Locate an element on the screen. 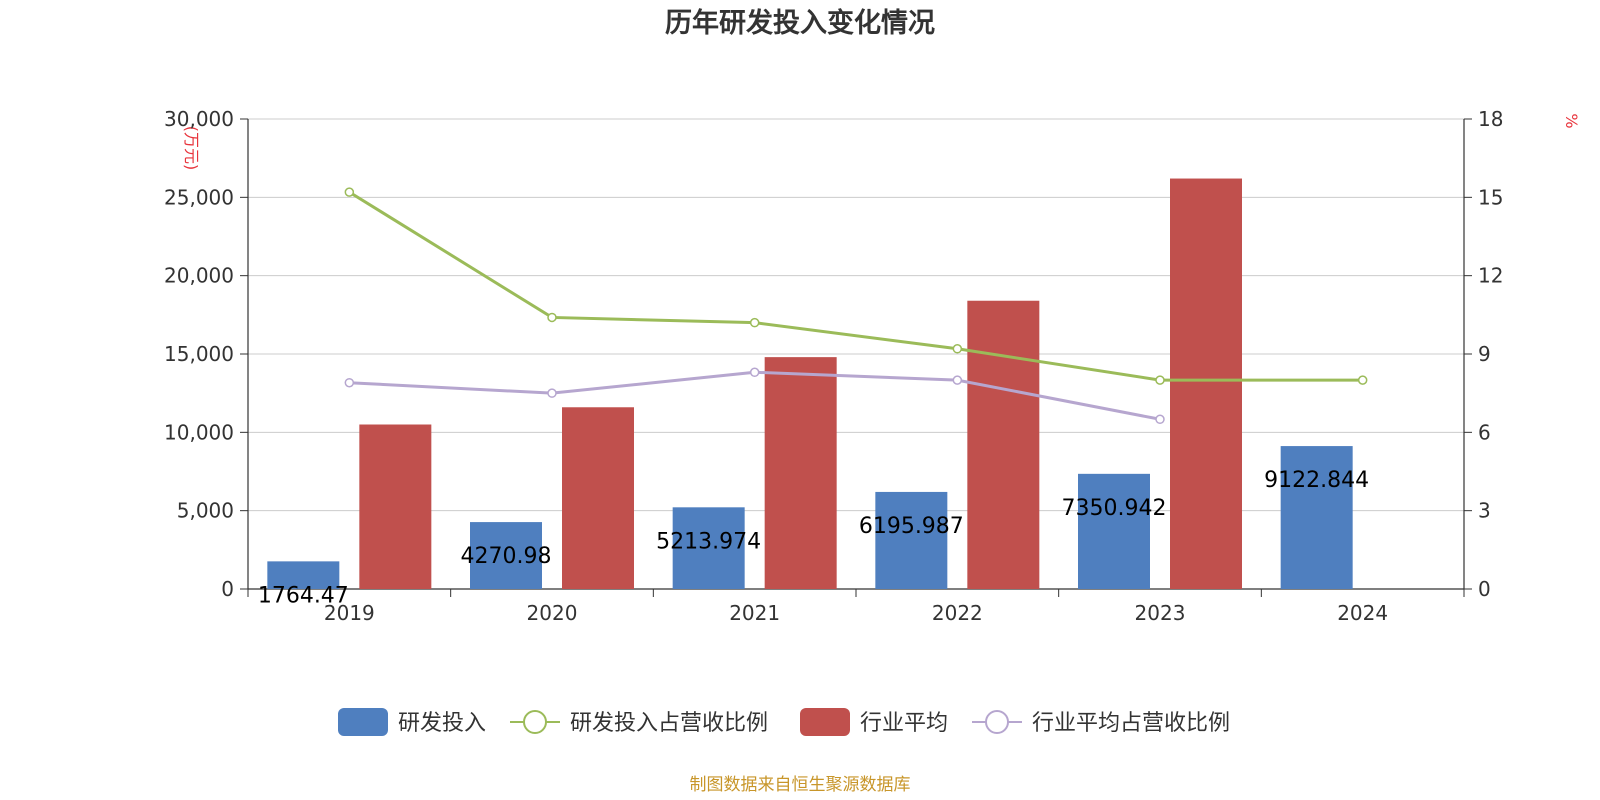 Image resolution: width=1600 pixels, height=800 pixels. right-tick-label: 18 is located at coordinates (1490, 119).